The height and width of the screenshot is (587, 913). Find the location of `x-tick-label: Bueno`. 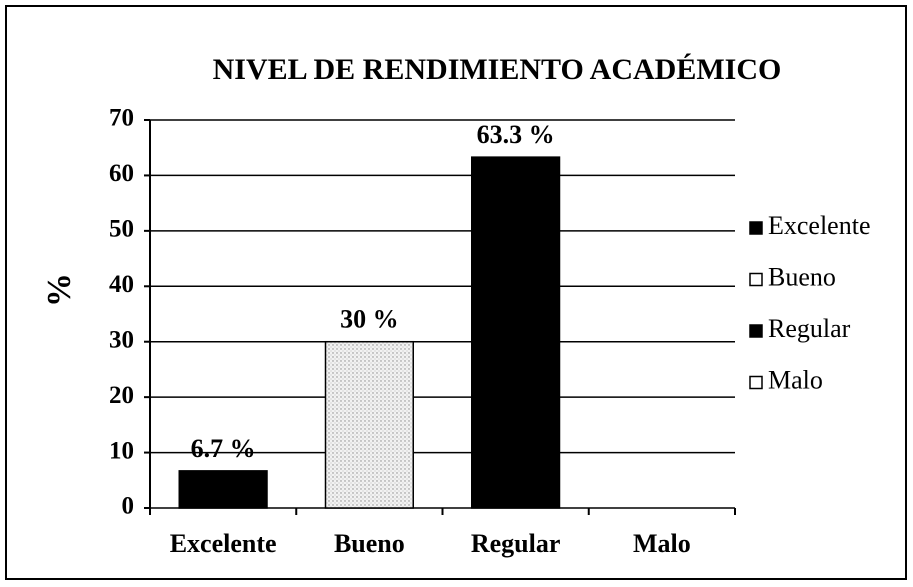

x-tick-label: Bueno is located at coordinates (369, 543).